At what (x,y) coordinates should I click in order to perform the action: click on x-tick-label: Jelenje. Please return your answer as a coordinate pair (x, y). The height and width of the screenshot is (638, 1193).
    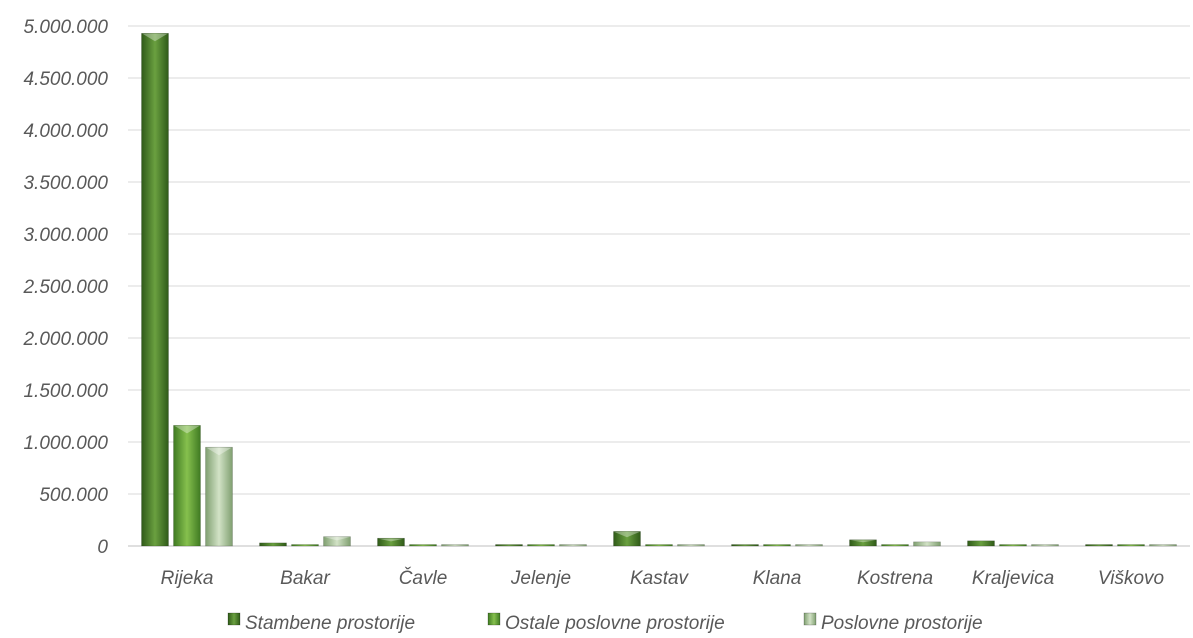
    Looking at the image, I should click on (540, 578).